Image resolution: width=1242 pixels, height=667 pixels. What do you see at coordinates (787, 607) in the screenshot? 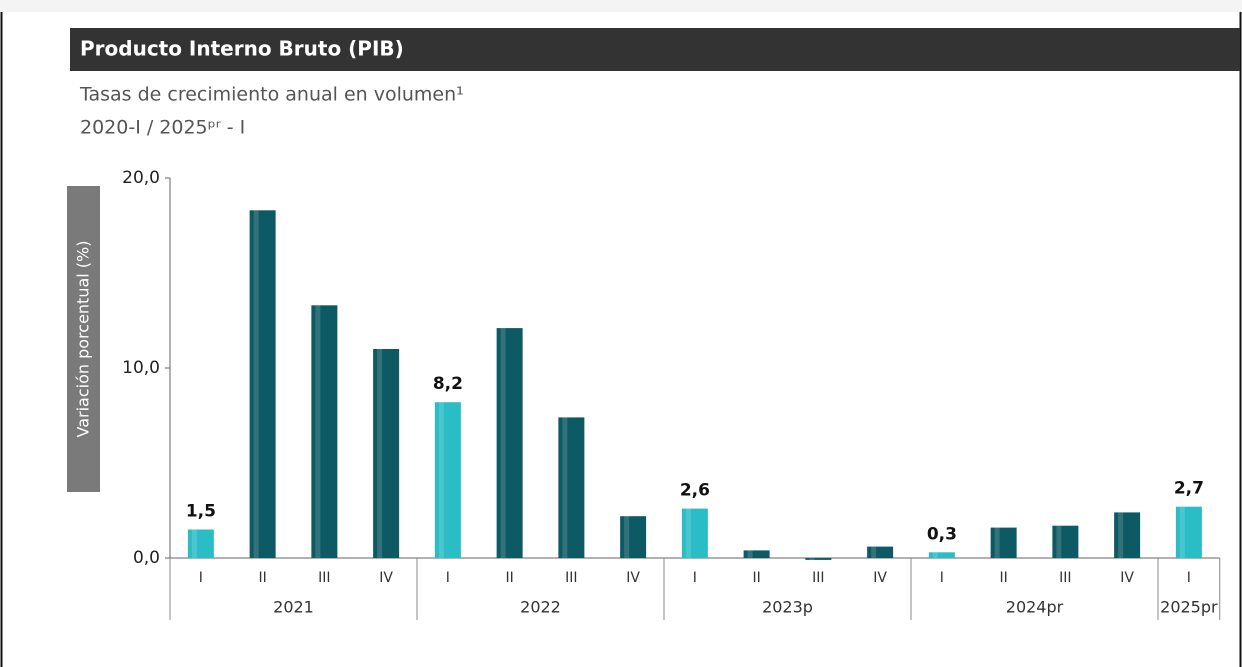
I see `group-label: 2023p` at bounding box center [787, 607].